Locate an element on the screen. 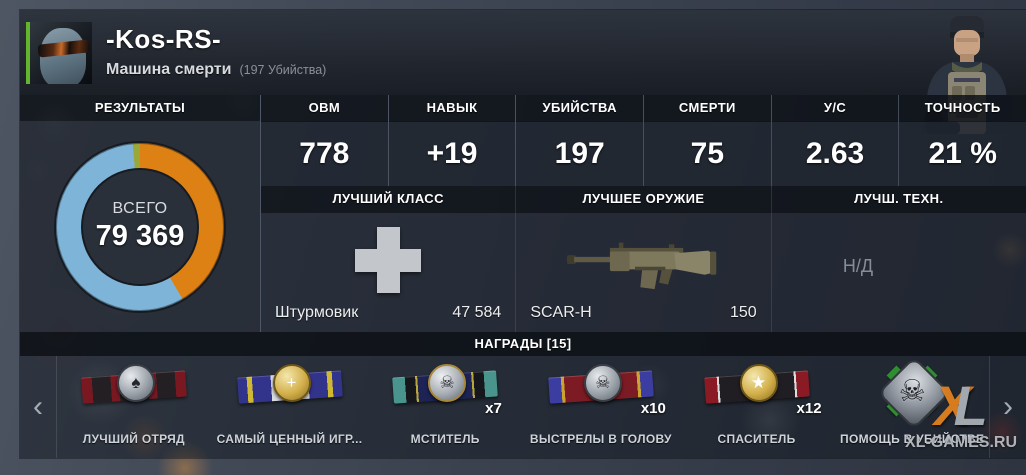 This screenshot has width=1026, height=475. avatar is located at coordinates (59, 53).